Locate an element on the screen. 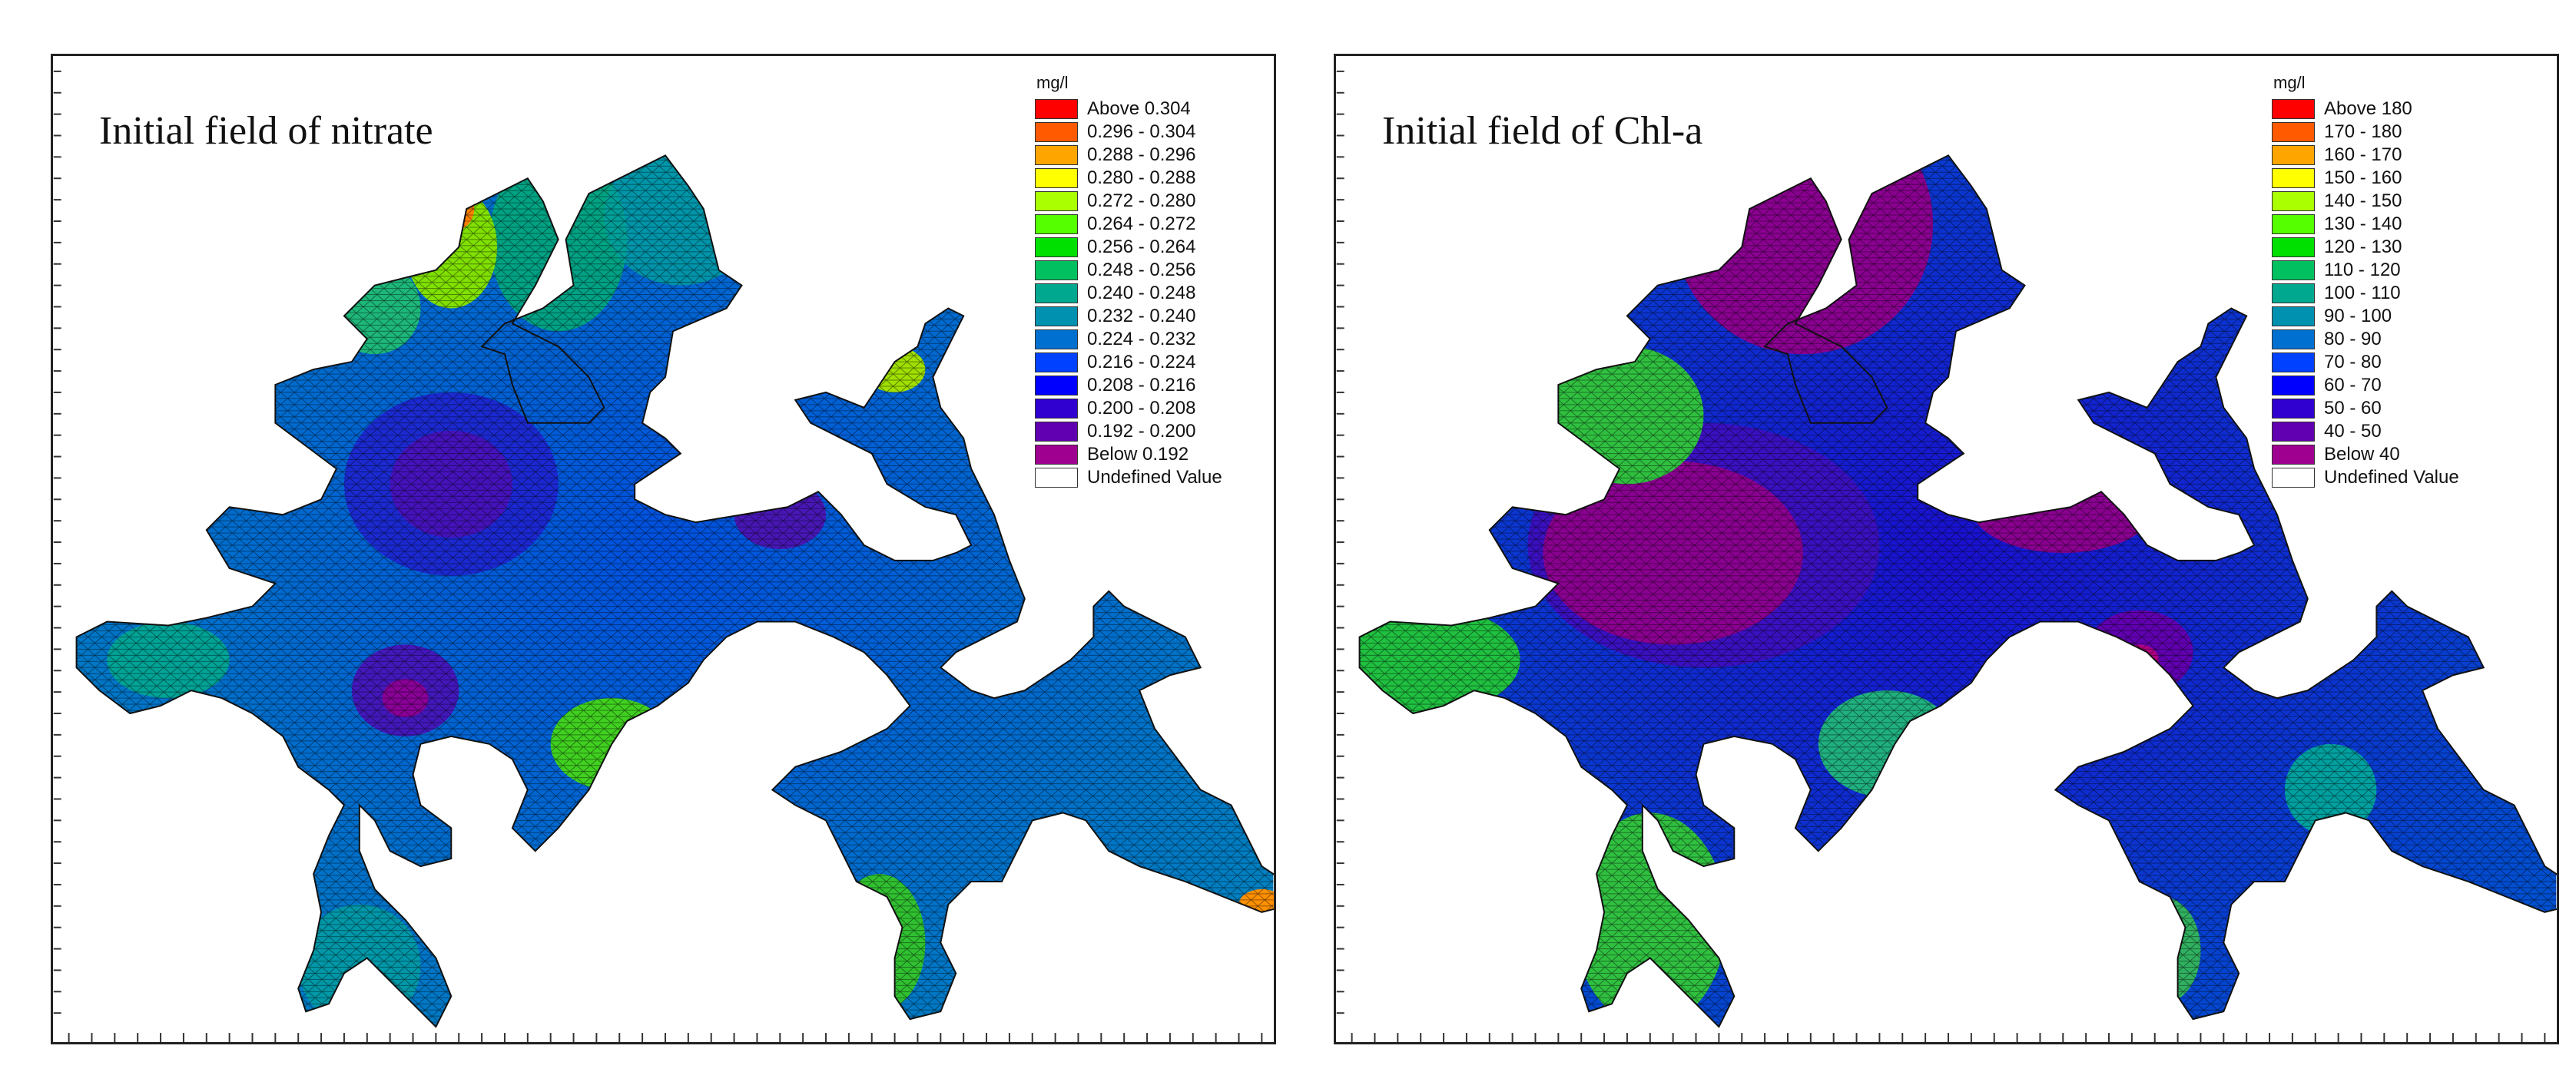 The image size is (2576, 1092). legend-label: 160 - 170 is located at coordinates (2363, 154).